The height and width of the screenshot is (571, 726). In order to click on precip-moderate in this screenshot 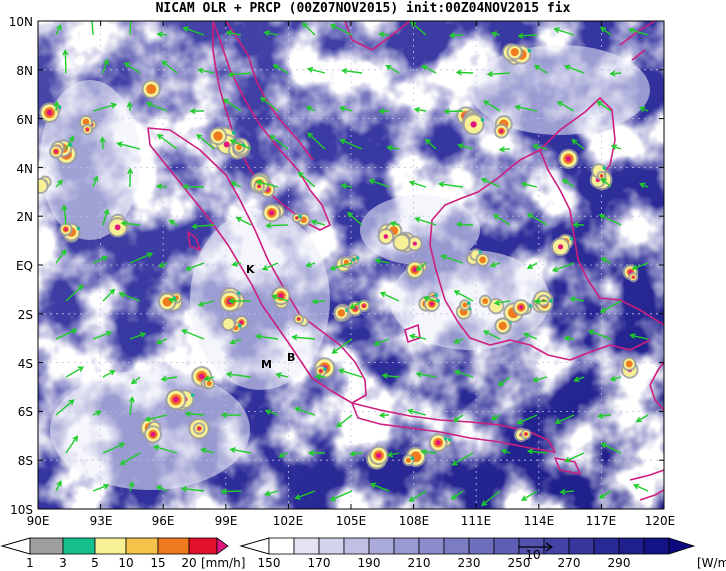, I will do `click(42, 185)`.